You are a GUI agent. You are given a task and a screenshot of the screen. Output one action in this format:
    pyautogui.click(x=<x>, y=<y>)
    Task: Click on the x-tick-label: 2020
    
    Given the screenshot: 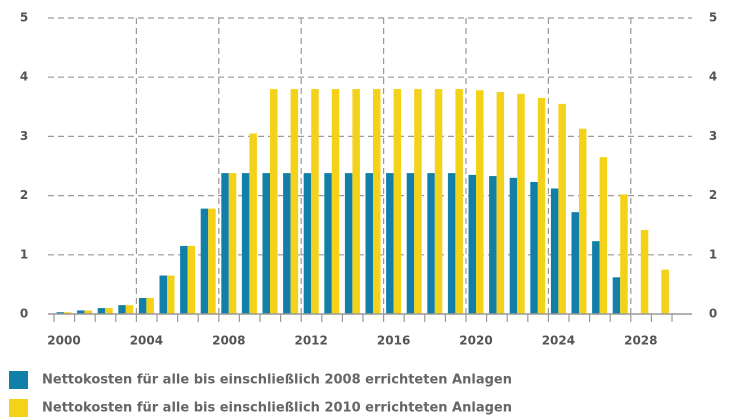 What is the action you would take?
    pyautogui.click(x=475, y=341)
    